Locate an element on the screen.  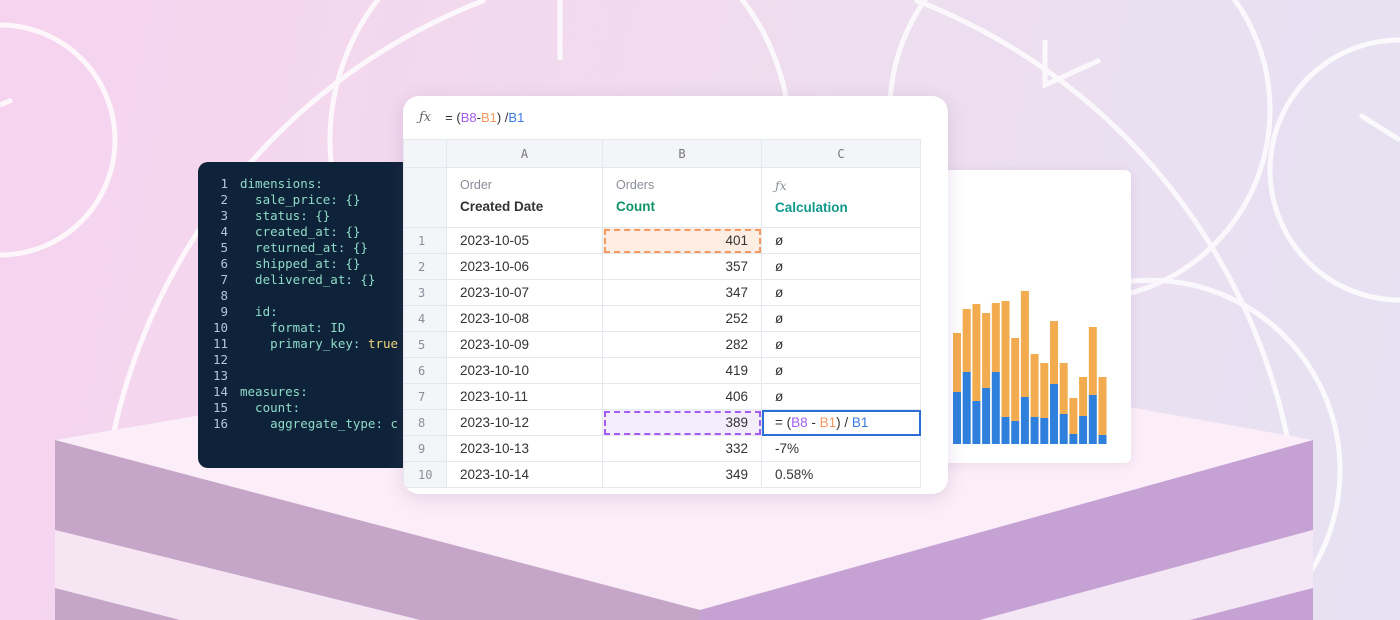
row-number: 1 is located at coordinates (425, 240).